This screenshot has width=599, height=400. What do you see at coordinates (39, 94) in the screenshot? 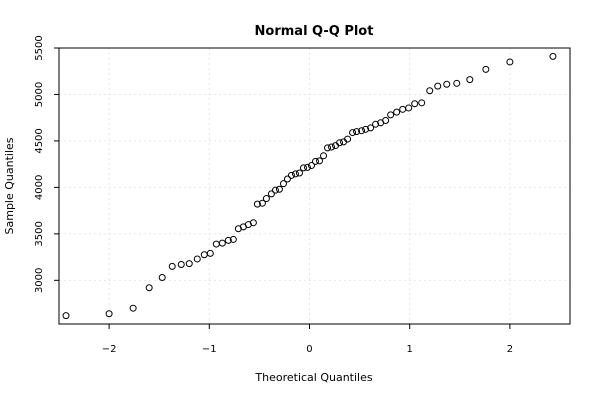
I see `y-tick-label: 5000` at bounding box center [39, 94].